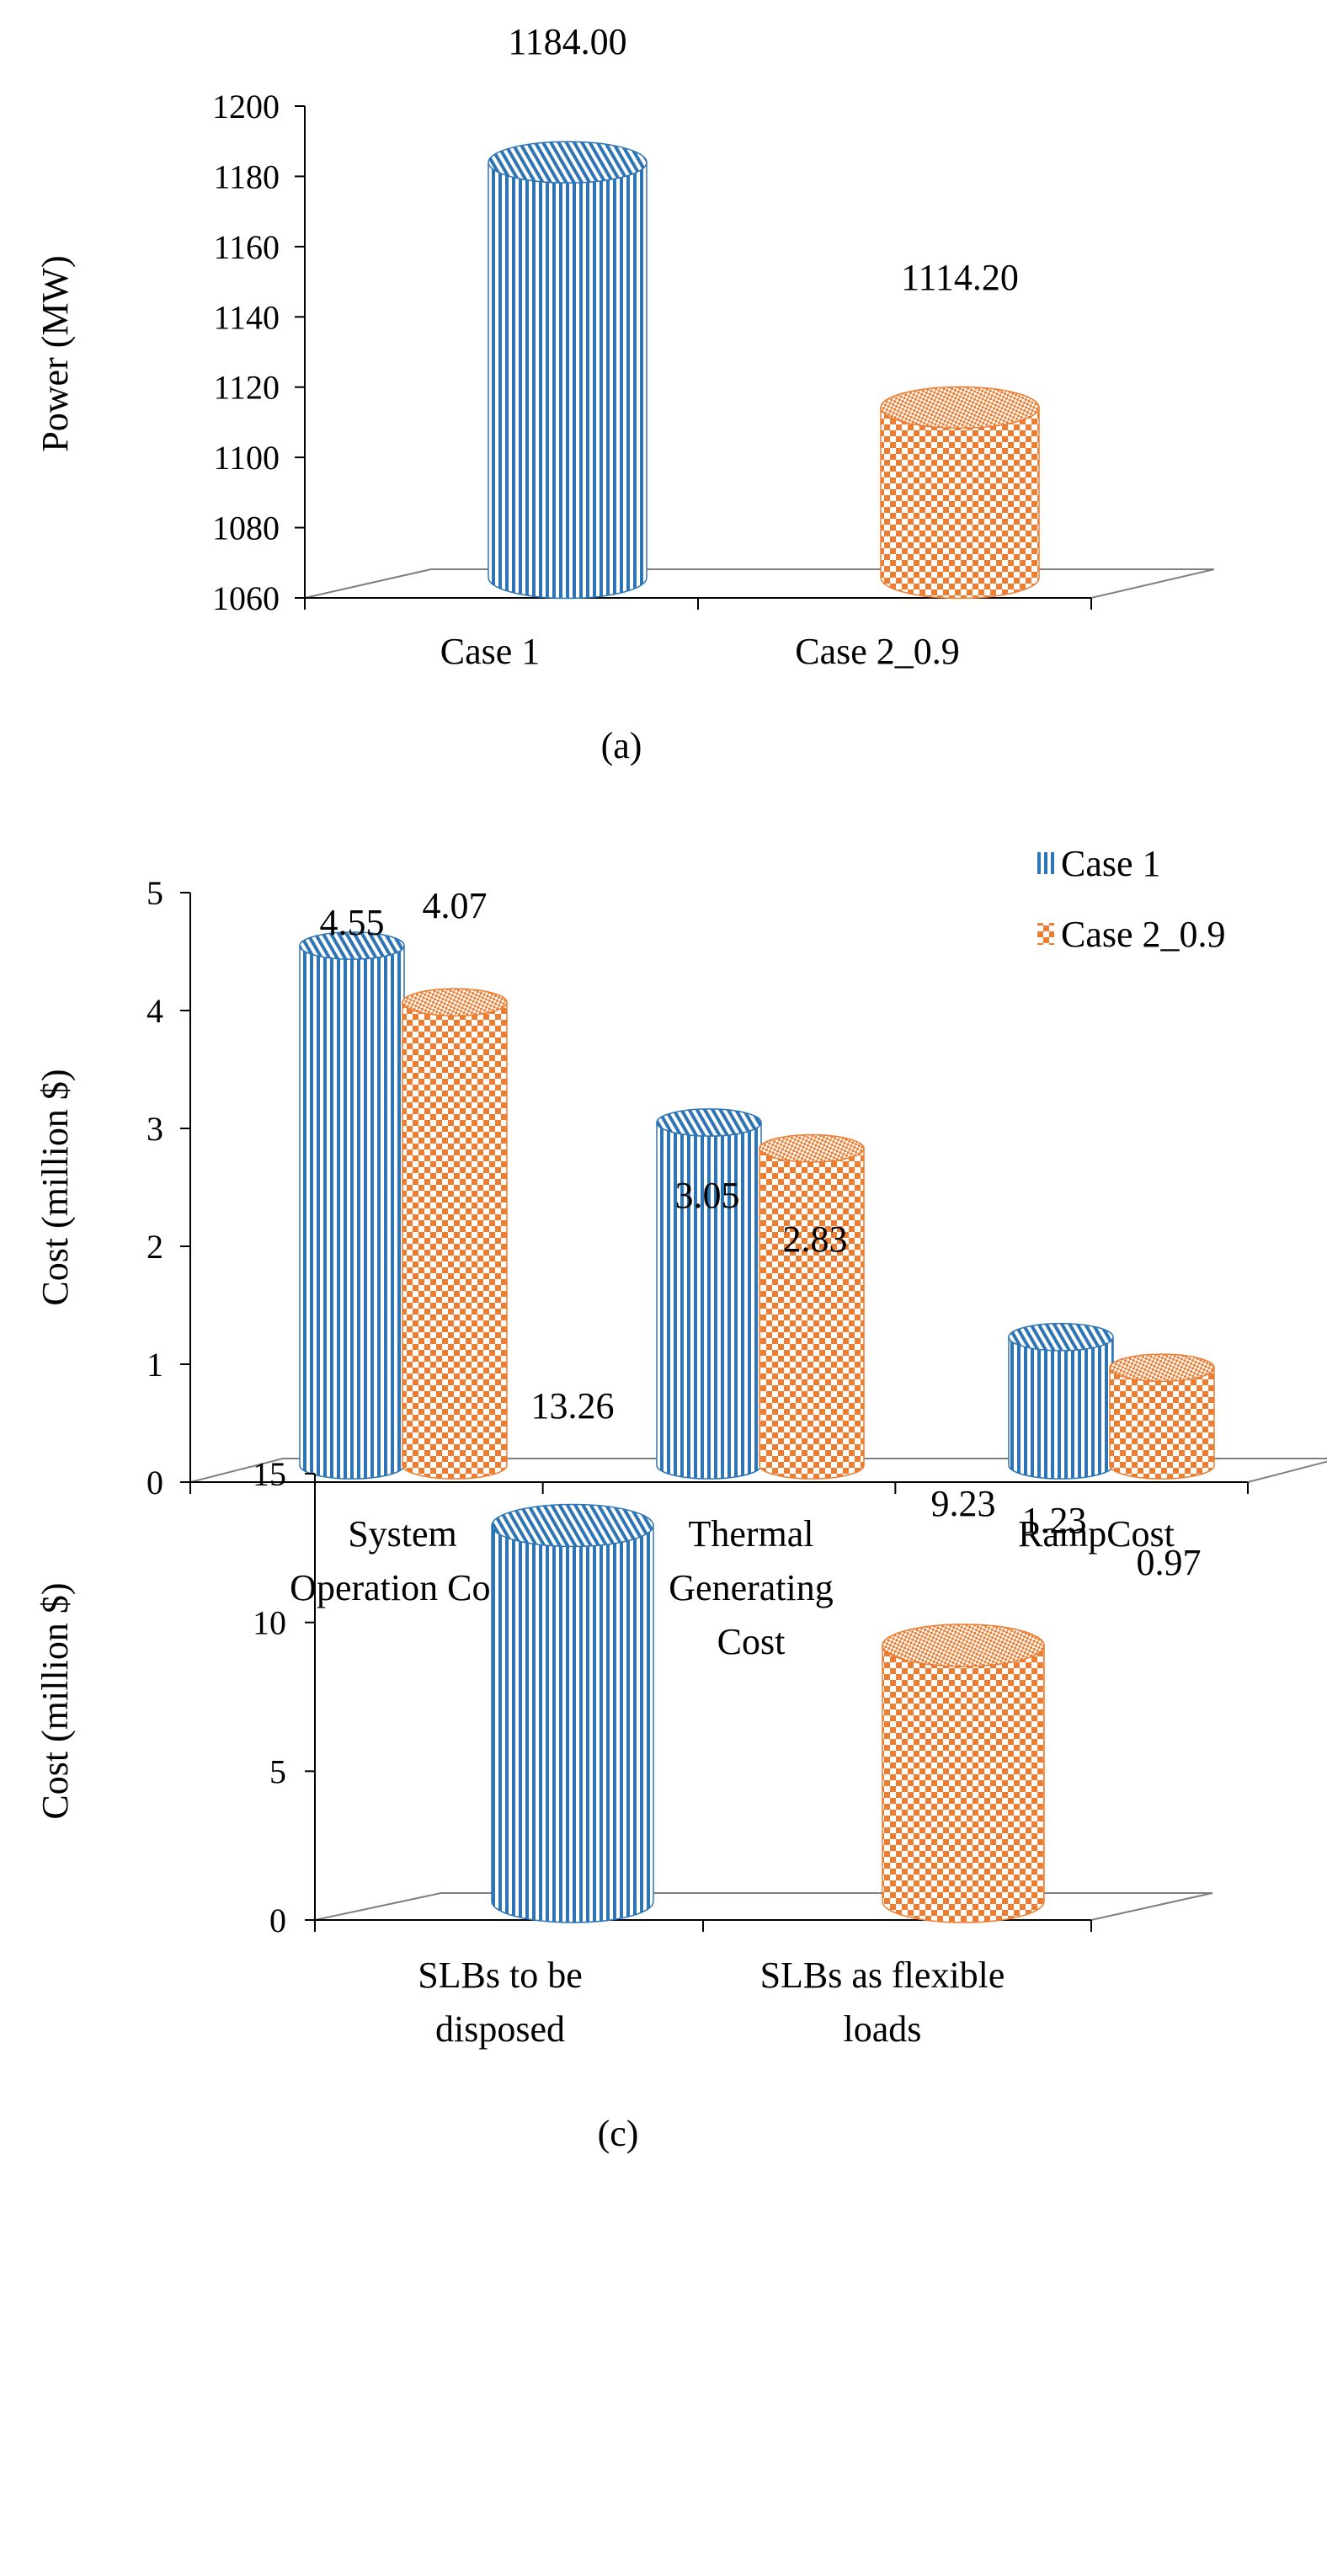  What do you see at coordinates (246, 458) in the screenshot?
I see `y-tick-label: 1100` at bounding box center [246, 458].